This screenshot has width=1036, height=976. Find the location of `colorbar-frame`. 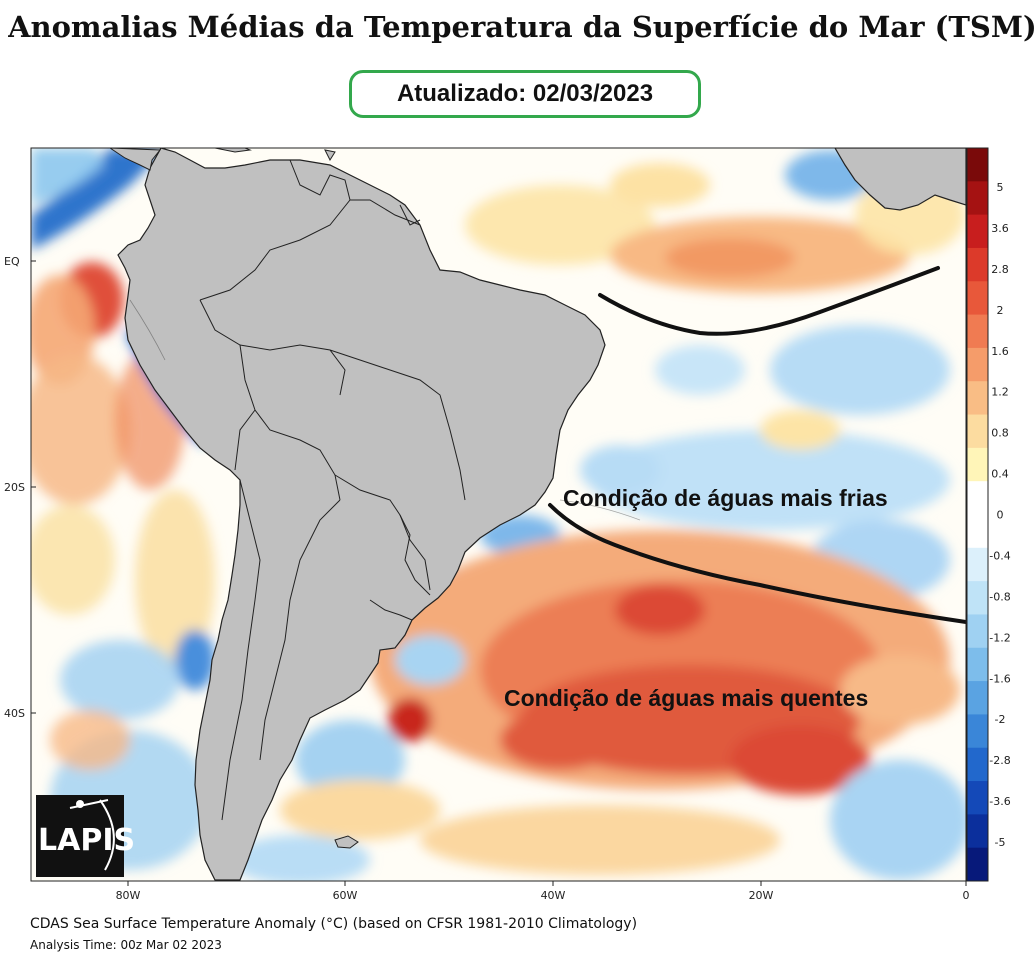

colorbar-frame is located at coordinates (977, 514).